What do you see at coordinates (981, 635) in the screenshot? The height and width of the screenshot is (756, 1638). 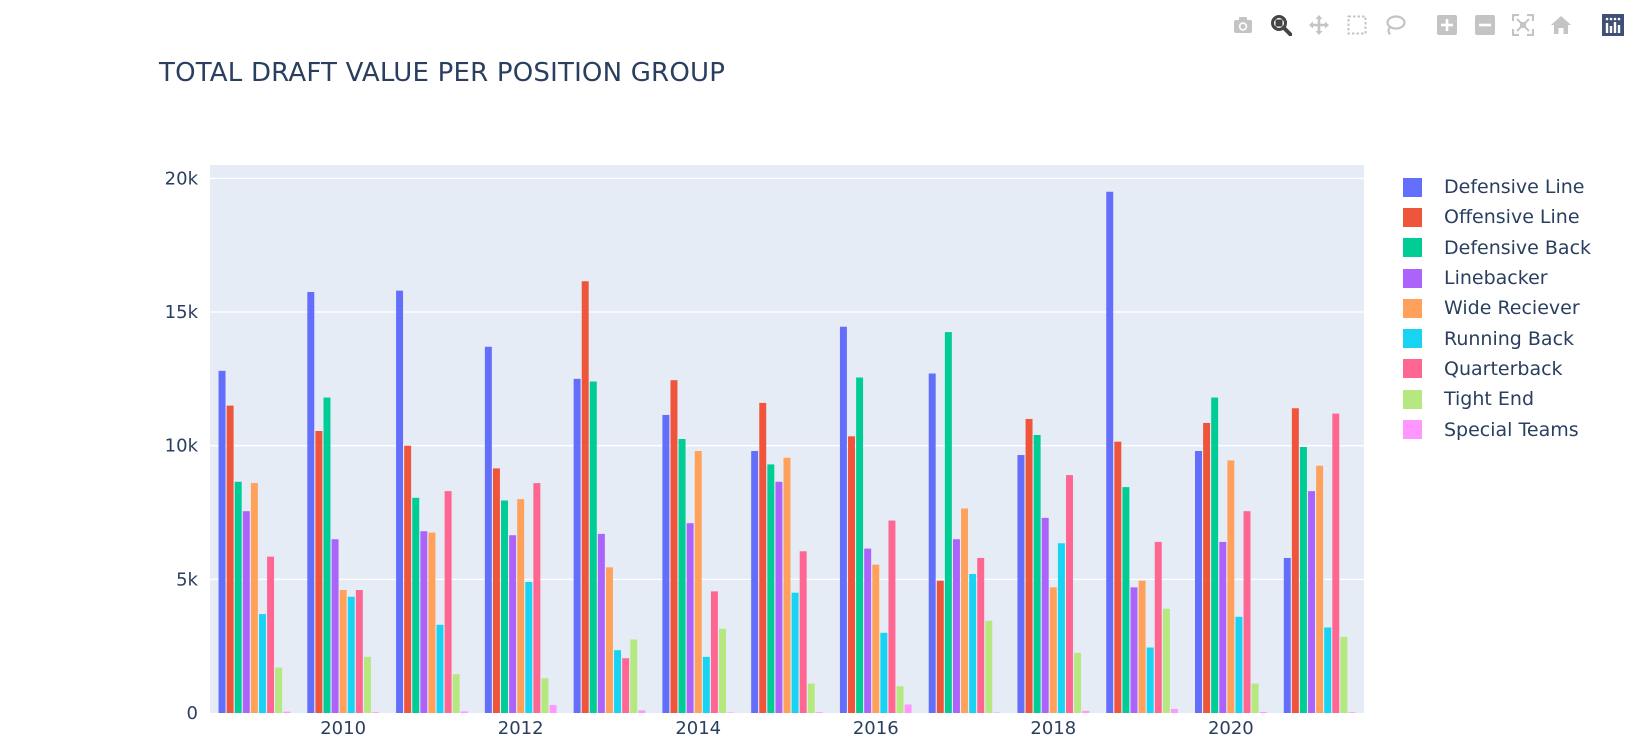 I see `bar-quarterback-2017` at bounding box center [981, 635].